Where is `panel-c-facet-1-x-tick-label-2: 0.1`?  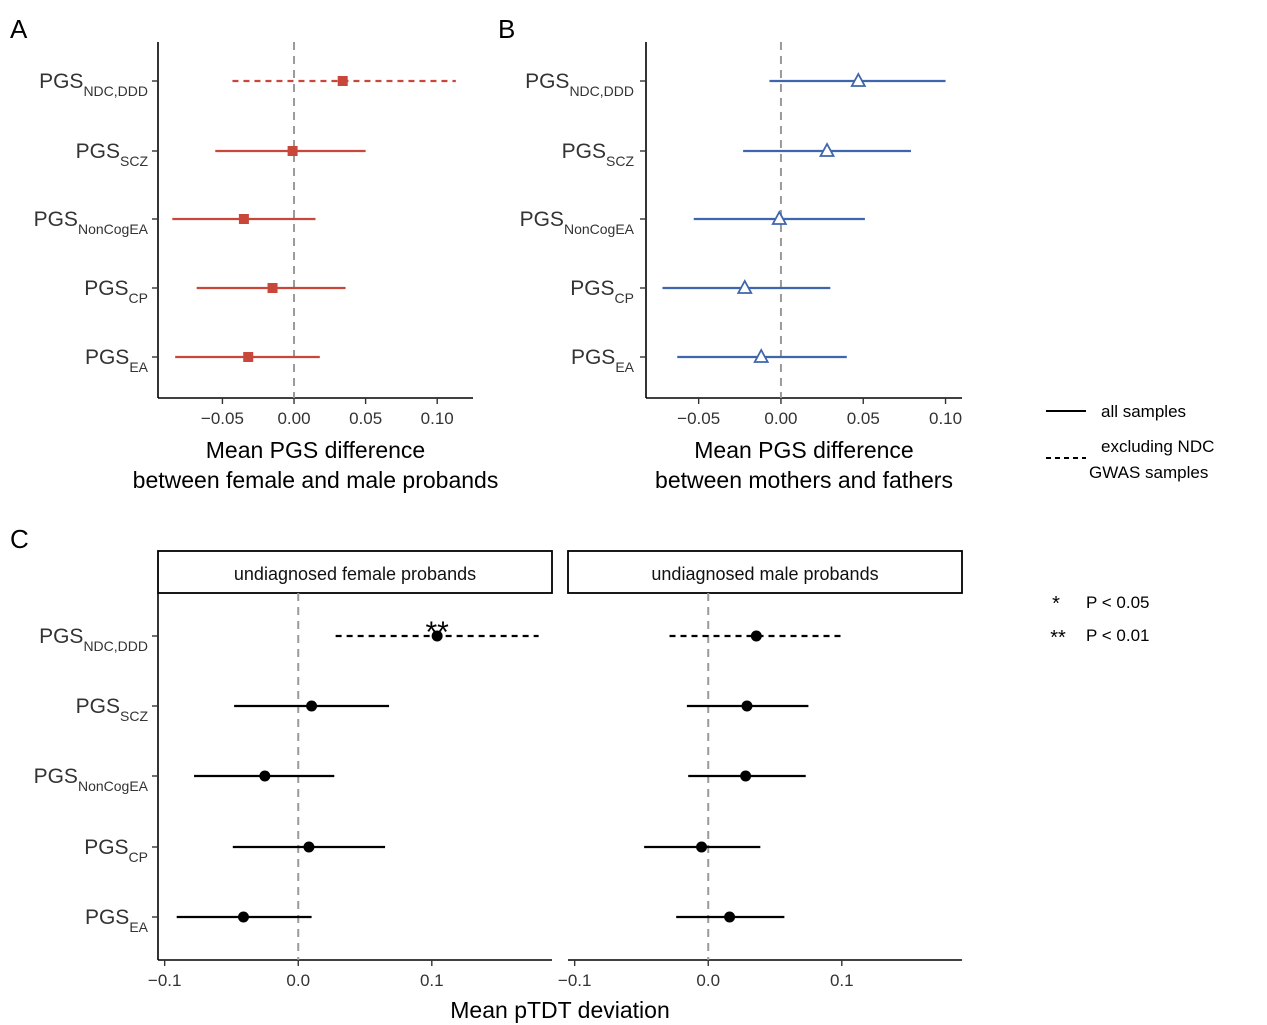 panel-c-facet-1-x-tick-label-2: 0.1 is located at coordinates (842, 980).